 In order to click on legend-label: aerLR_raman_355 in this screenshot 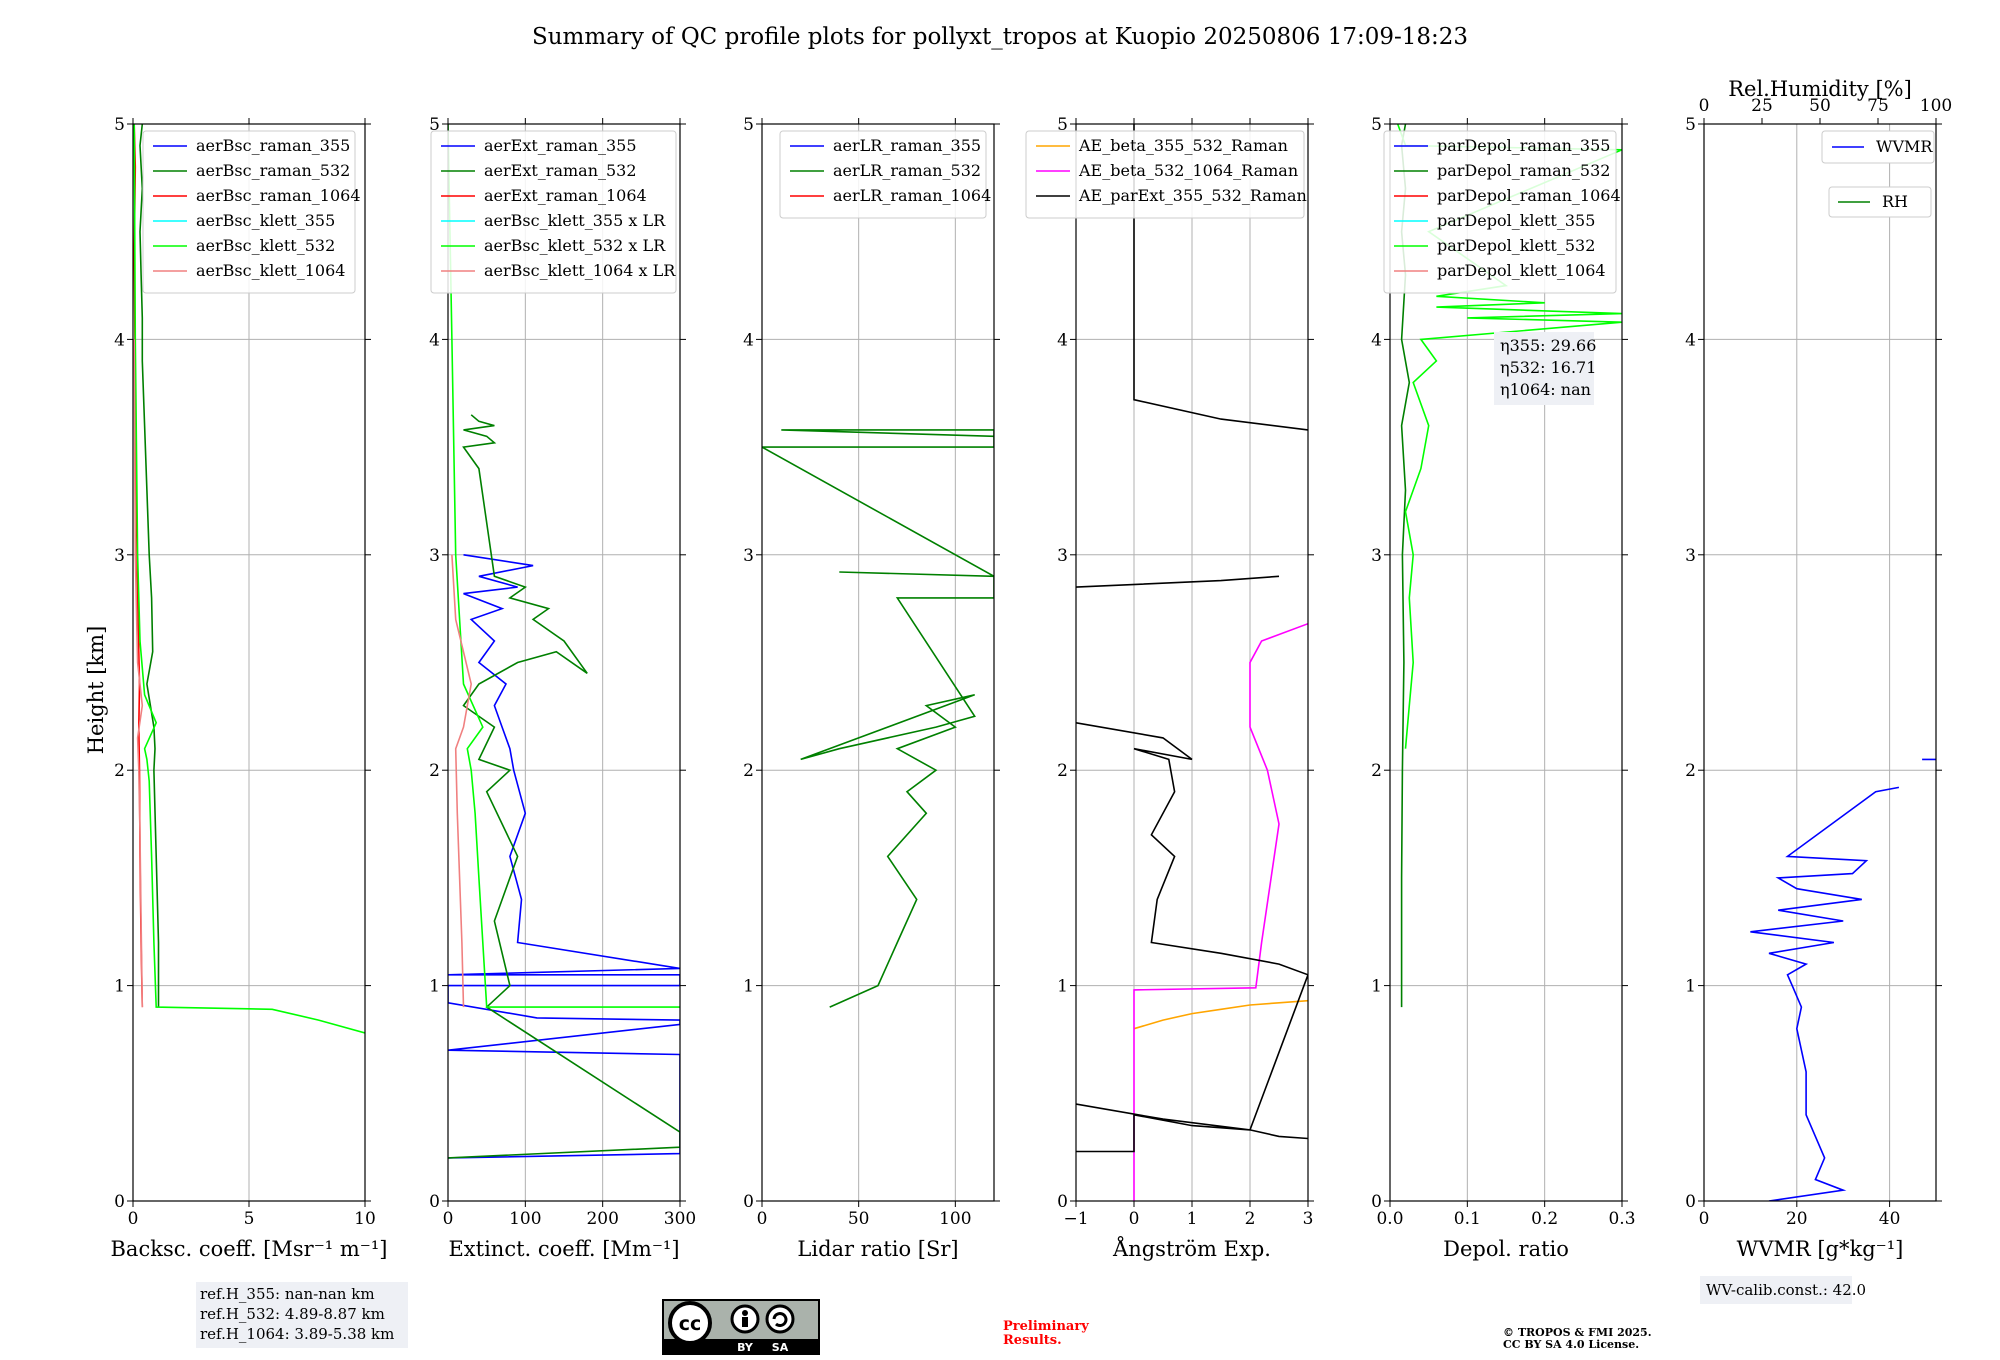, I will do `click(907, 145)`.